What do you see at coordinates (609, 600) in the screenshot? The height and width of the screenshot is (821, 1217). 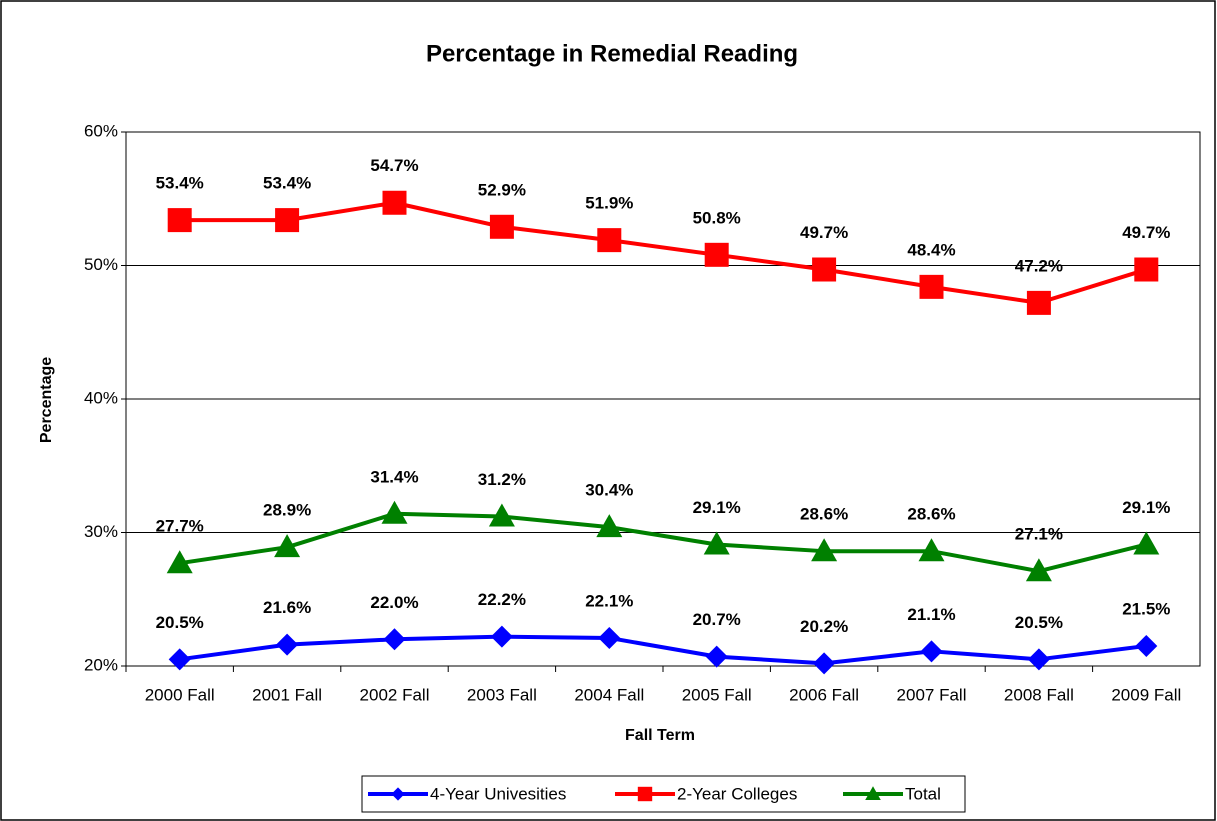 I see `data-label: 22.1%` at bounding box center [609, 600].